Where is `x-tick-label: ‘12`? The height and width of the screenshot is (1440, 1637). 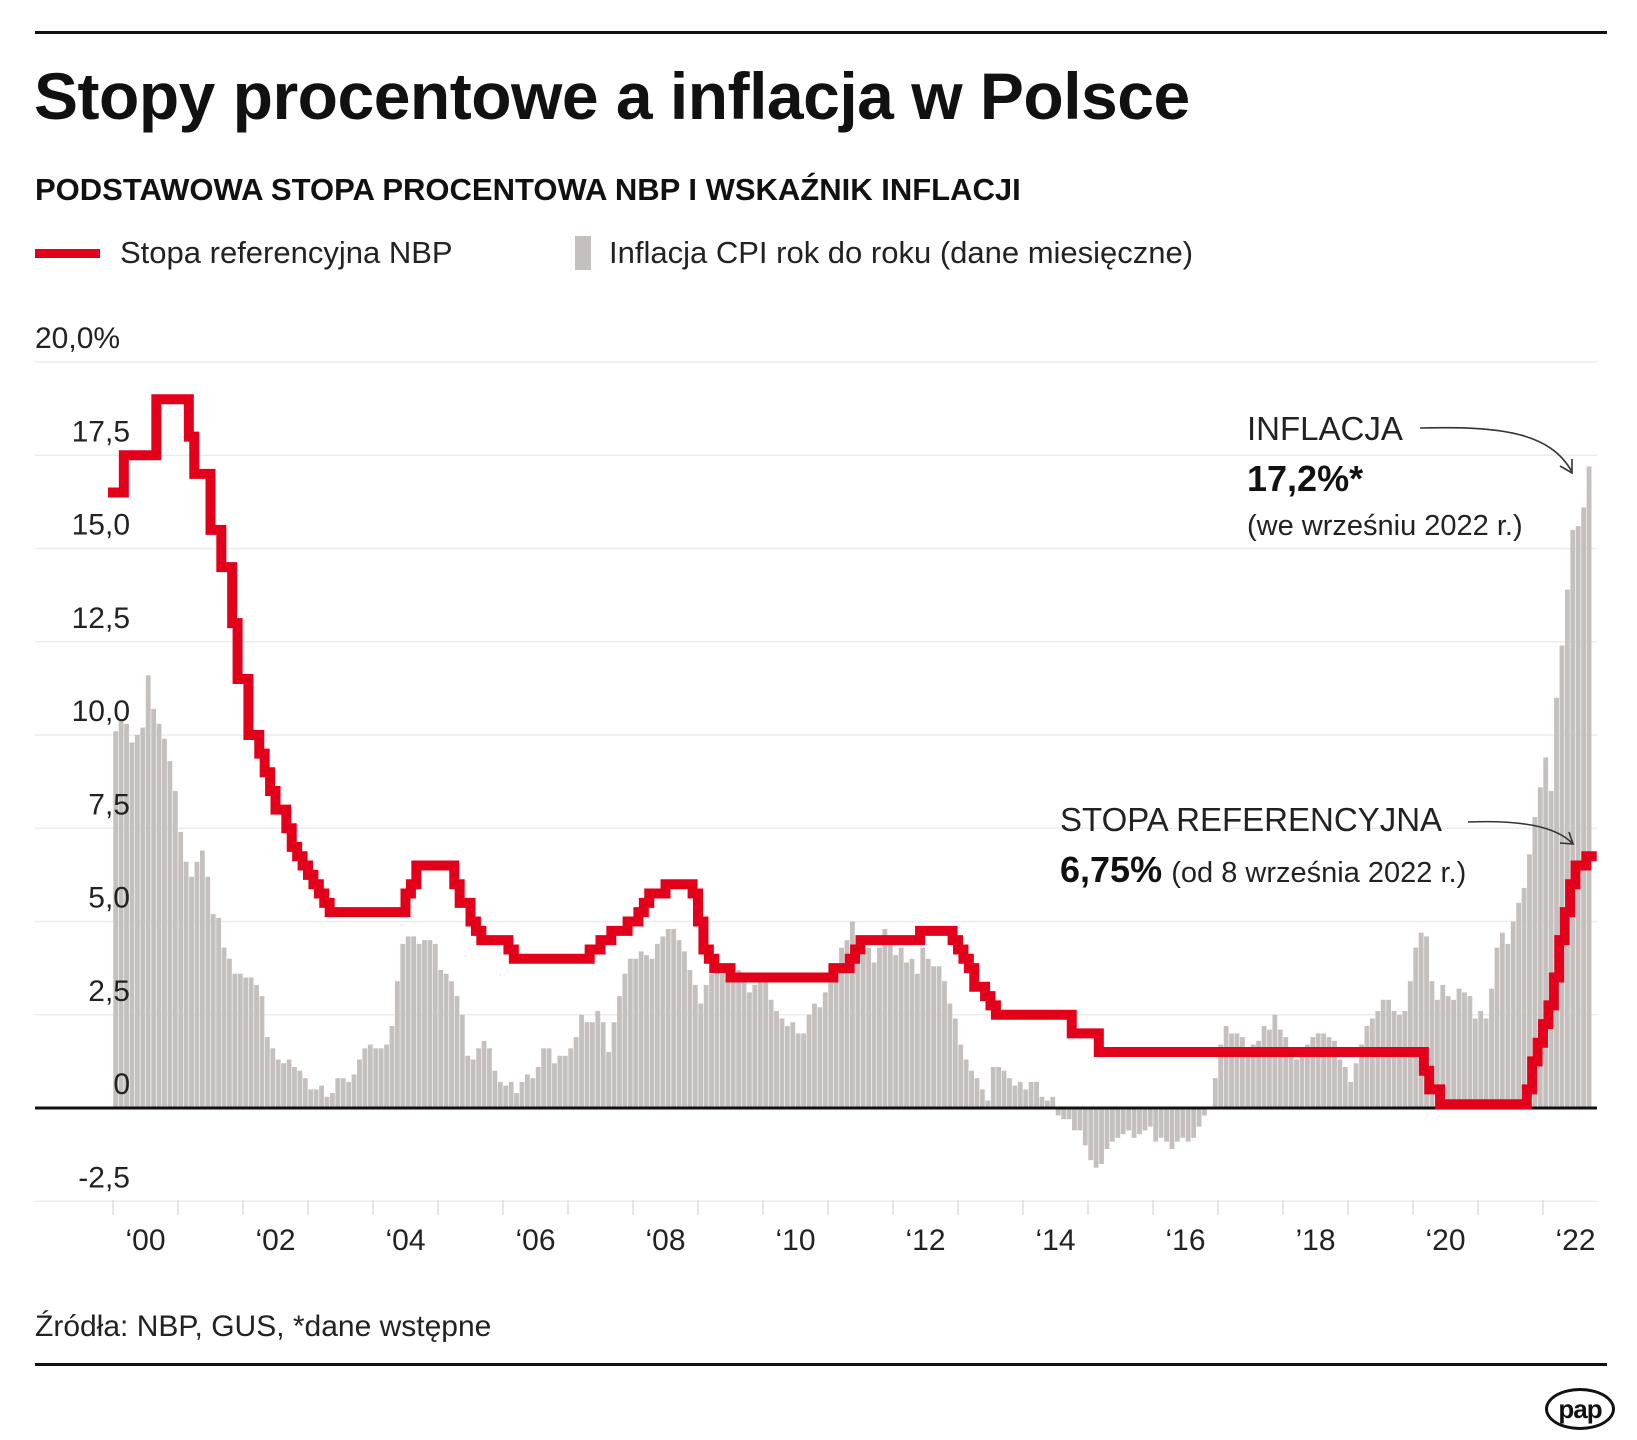 x-tick-label: ‘12 is located at coordinates (925, 1240).